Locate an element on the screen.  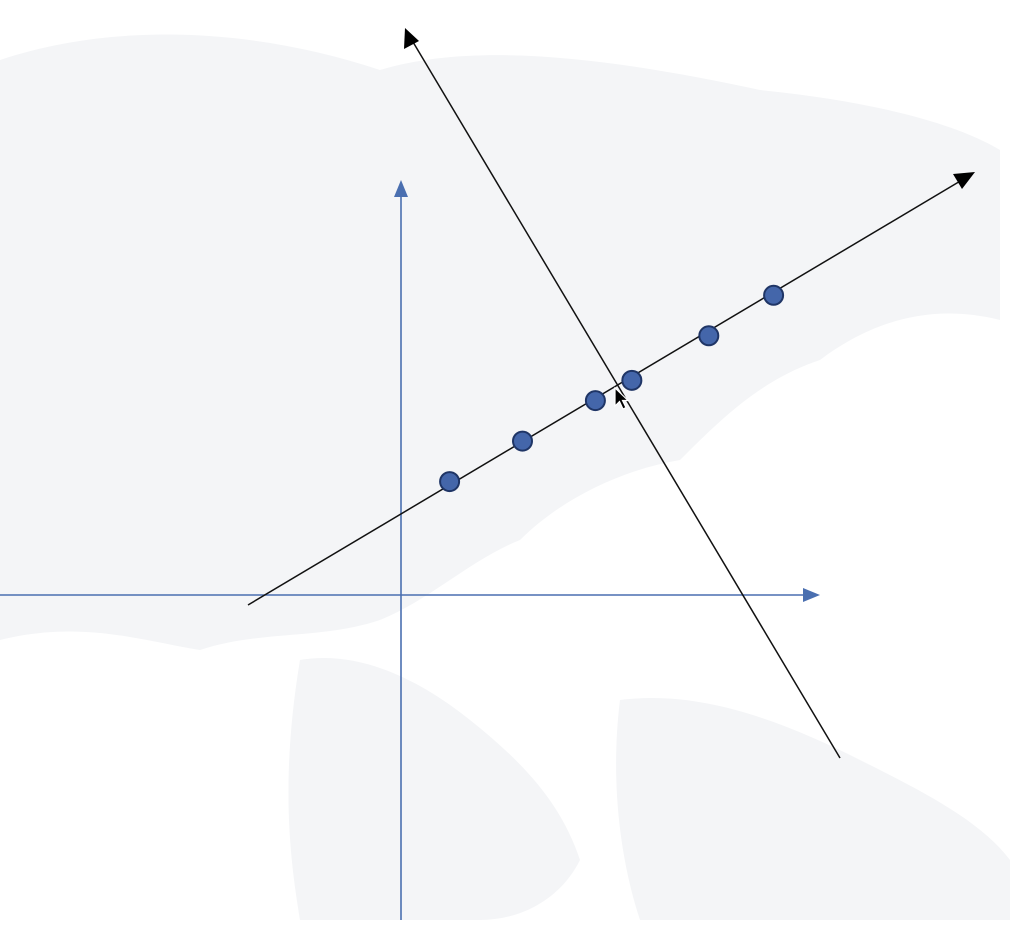
x-axis-arrowhead is located at coordinates (811, 595).